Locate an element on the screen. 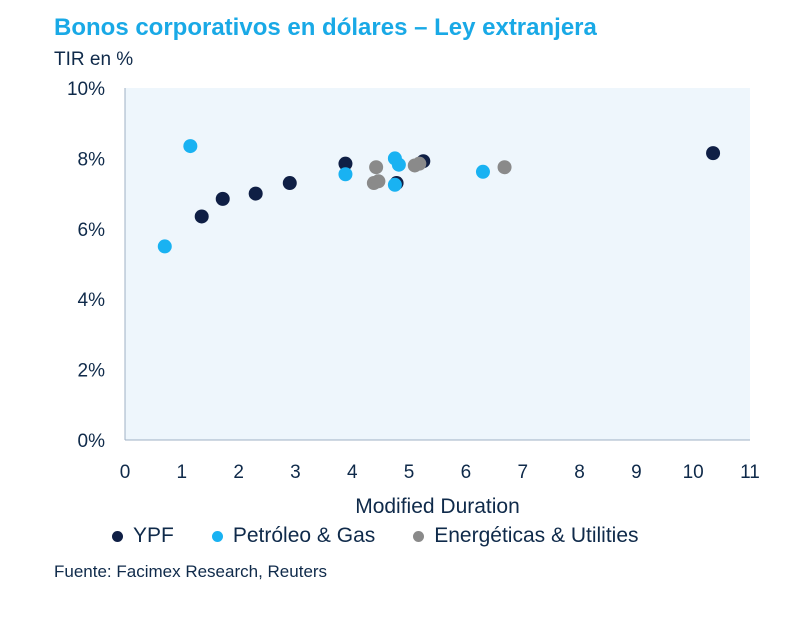  x-tick-label: 4 is located at coordinates (352, 472).